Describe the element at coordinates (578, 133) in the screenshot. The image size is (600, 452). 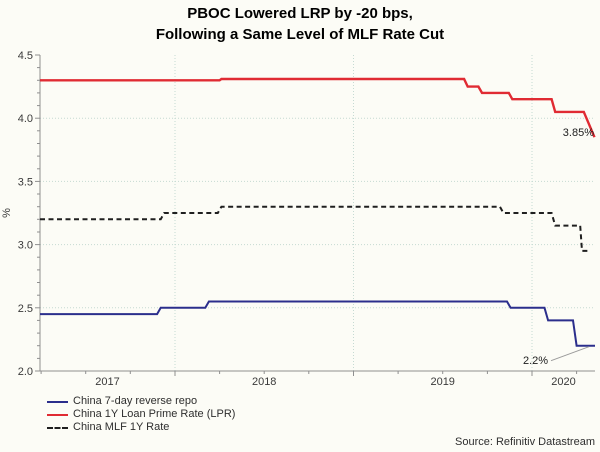
I see `annotation-lpr-last-value: 3.85%` at that location.